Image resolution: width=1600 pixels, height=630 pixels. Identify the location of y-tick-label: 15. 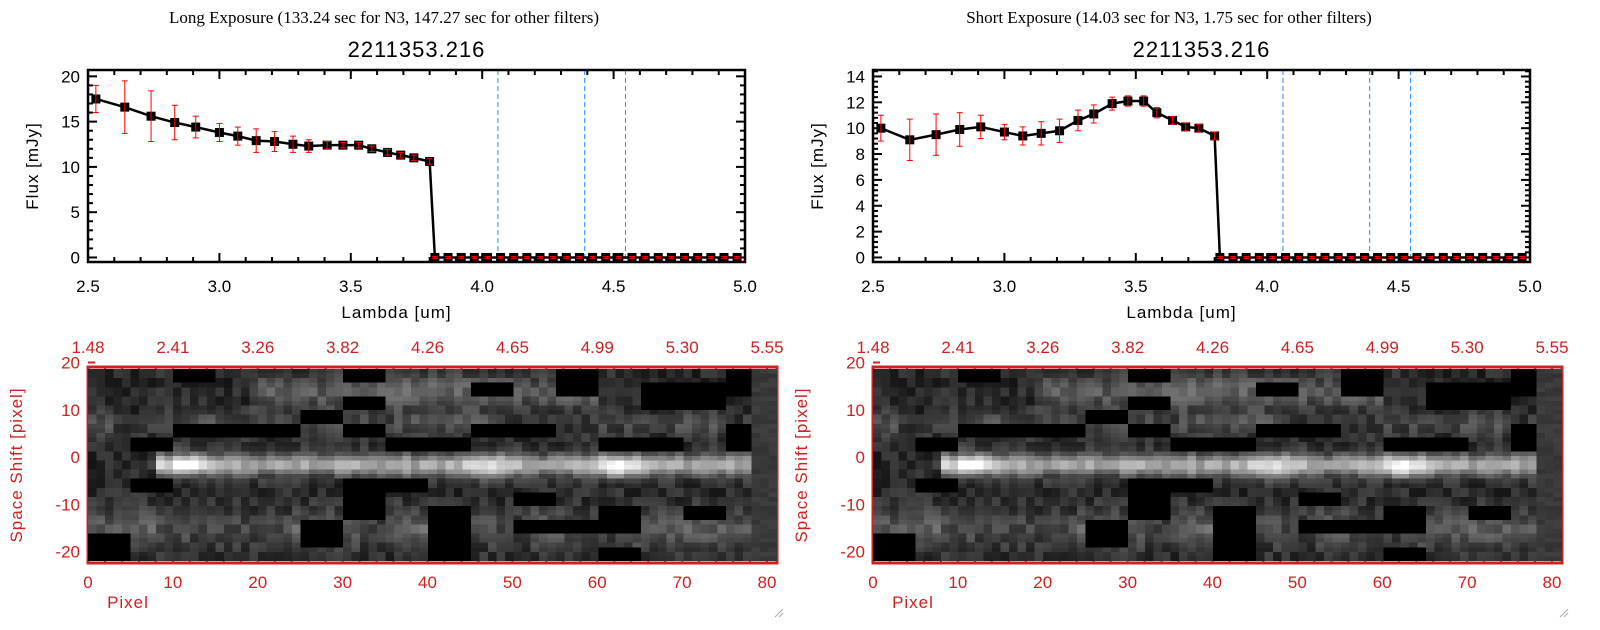
(70, 122).